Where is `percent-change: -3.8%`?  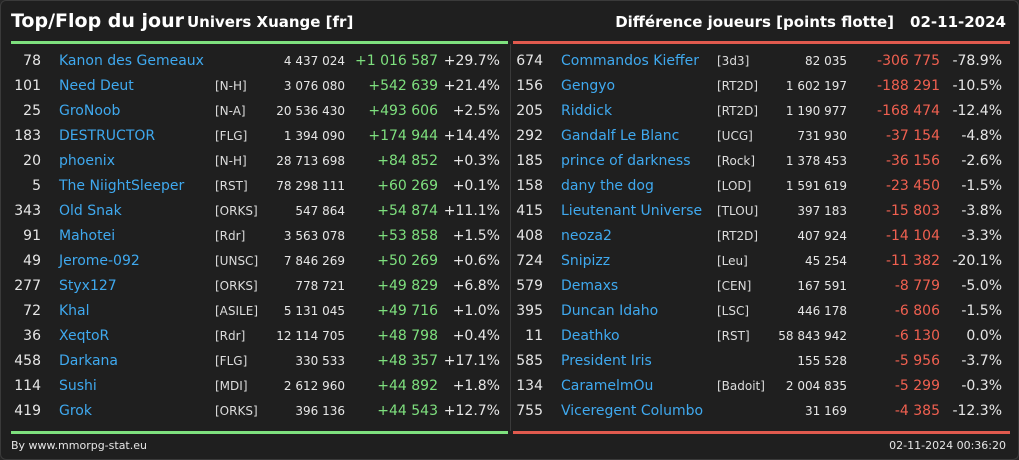 percent-change: -3.8% is located at coordinates (981, 211).